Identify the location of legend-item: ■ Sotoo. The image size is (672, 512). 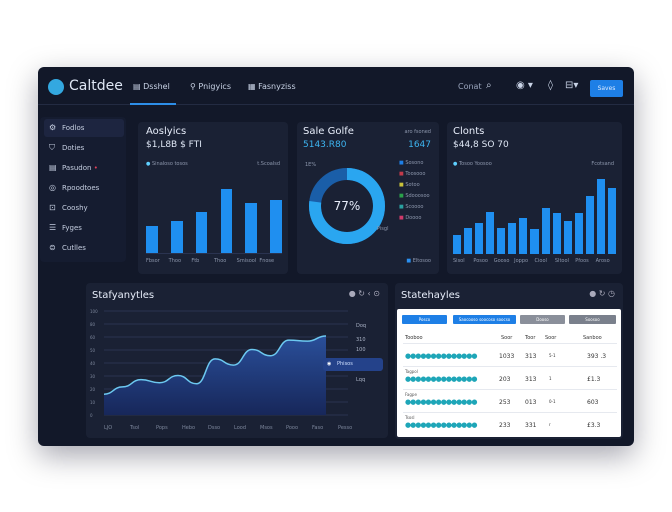
(409, 185).